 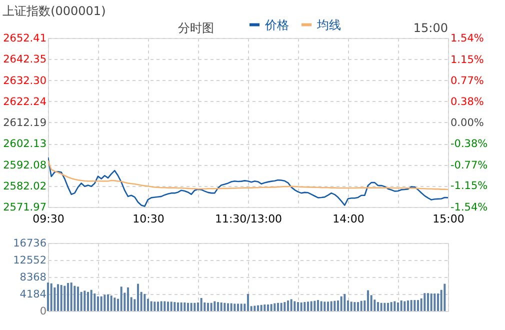 What do you see at coordinates (24, 208) in the screenshot?
I see `y-tick-label: 2571.97` at bounding box center [24, 208].